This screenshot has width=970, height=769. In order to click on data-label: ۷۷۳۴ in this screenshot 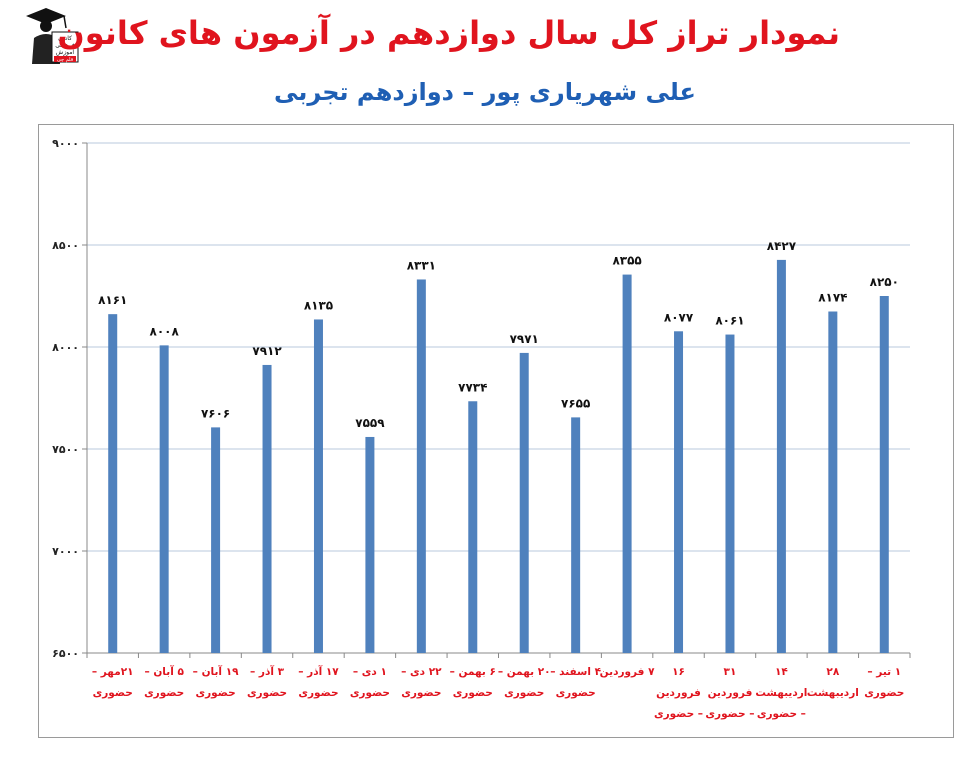, I will do `click(472, 387)`.